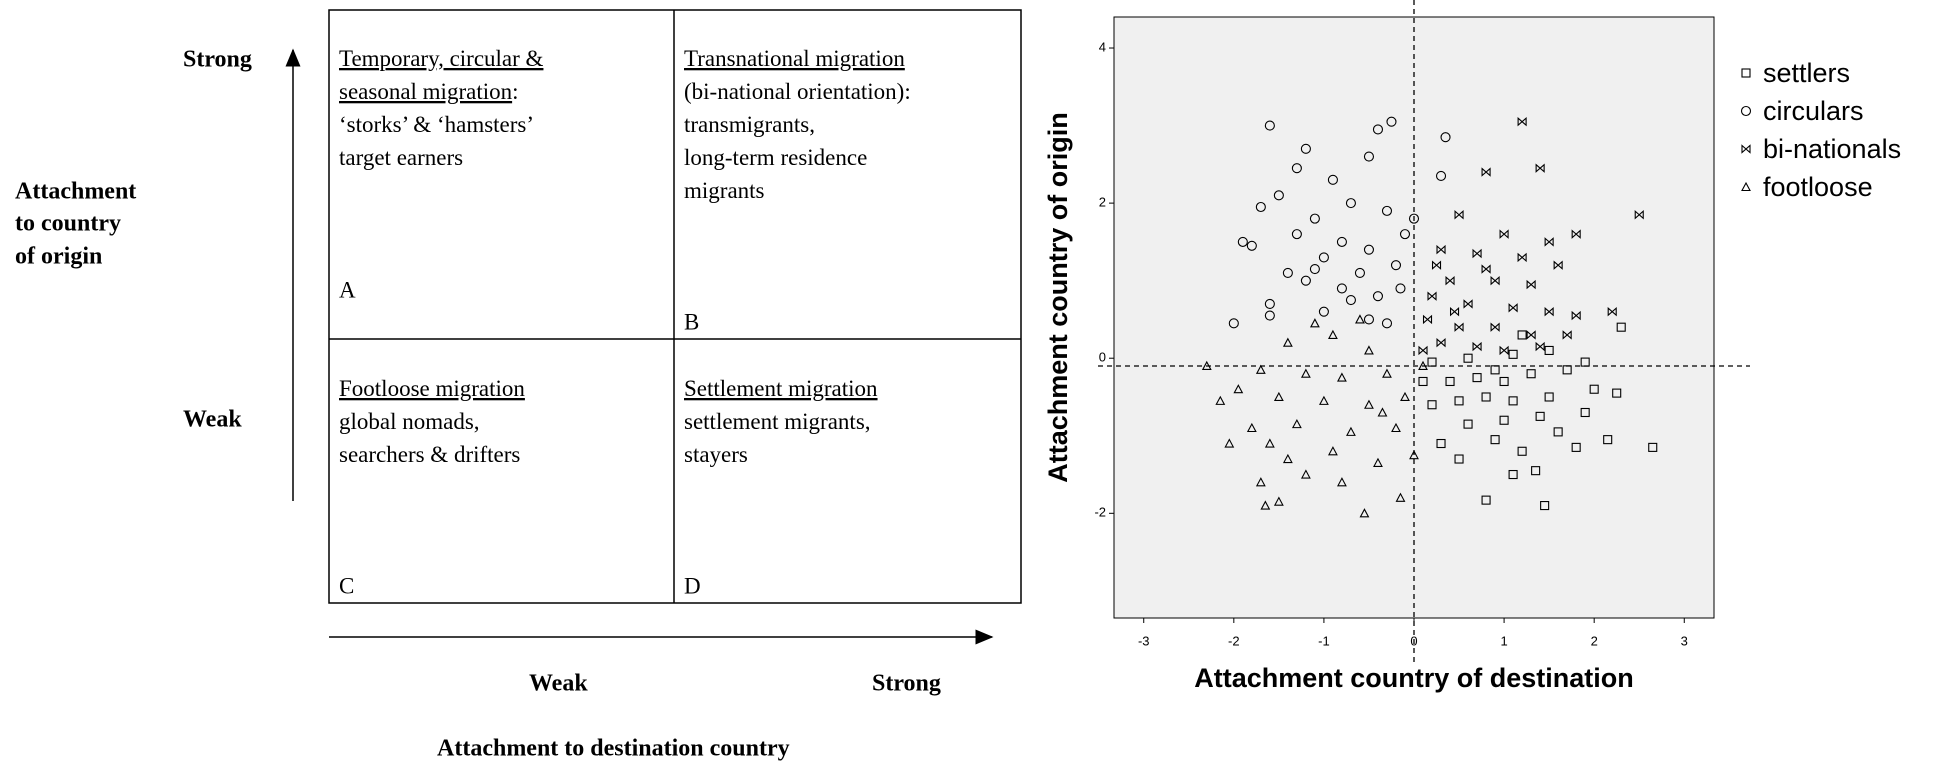 This screenshot has width=1939, height=766. What do you see at coordinates (558, 684) in the screenshot?
I see `x-low: Weak` at bounding box center [558, 684].